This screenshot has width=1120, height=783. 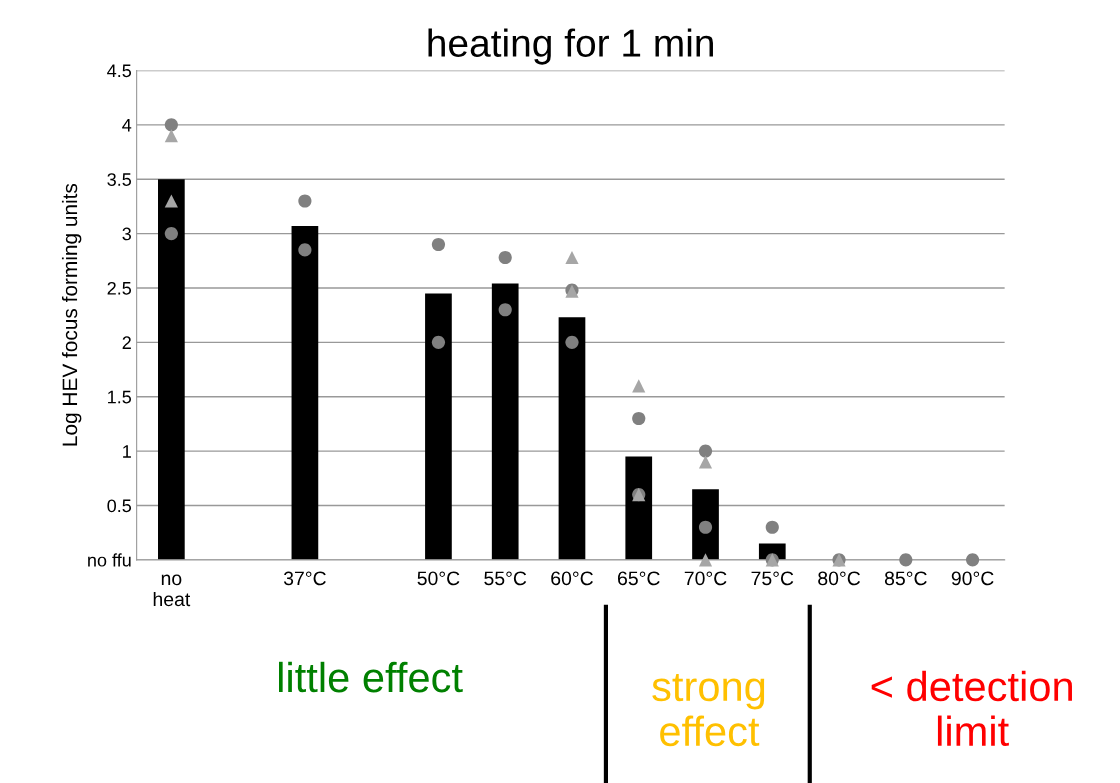 What do you see at coordinates (572, 578) in the screenshot?
I see `x-tick-label: 60°C` at bounding box center [572, 578].